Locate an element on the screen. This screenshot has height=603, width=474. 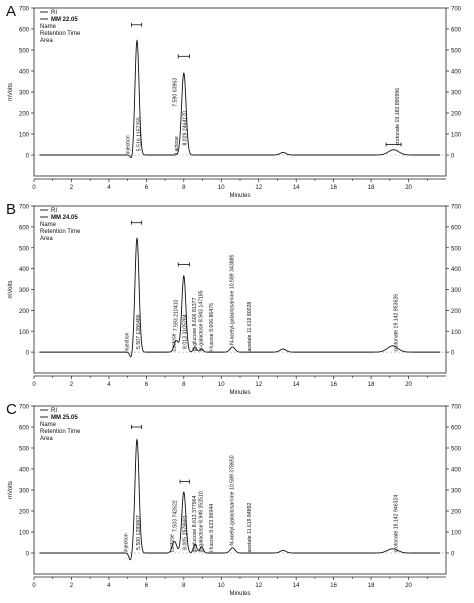
x-tick-label: 2 is located at coordinates (72, 188).